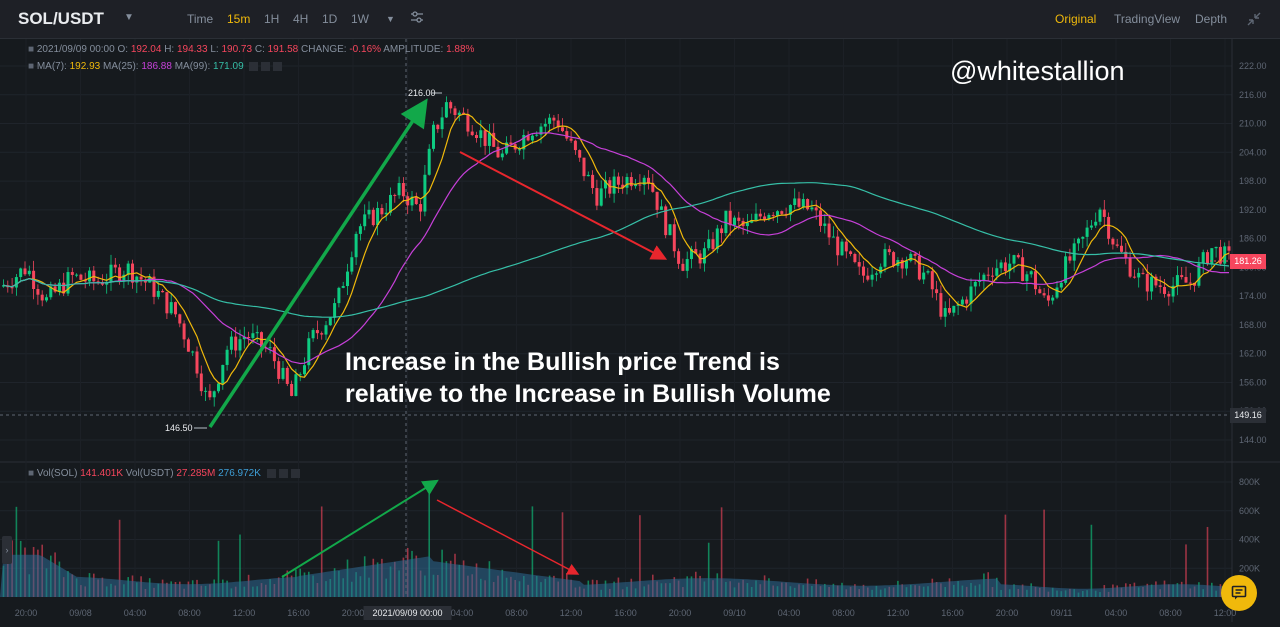 This screenshot has width=1280, height=627. What do you see at coordinates (61, 18) in the screenshot?
I see `symbol-title: SOL/USDT` at bounding box center [61, 18].